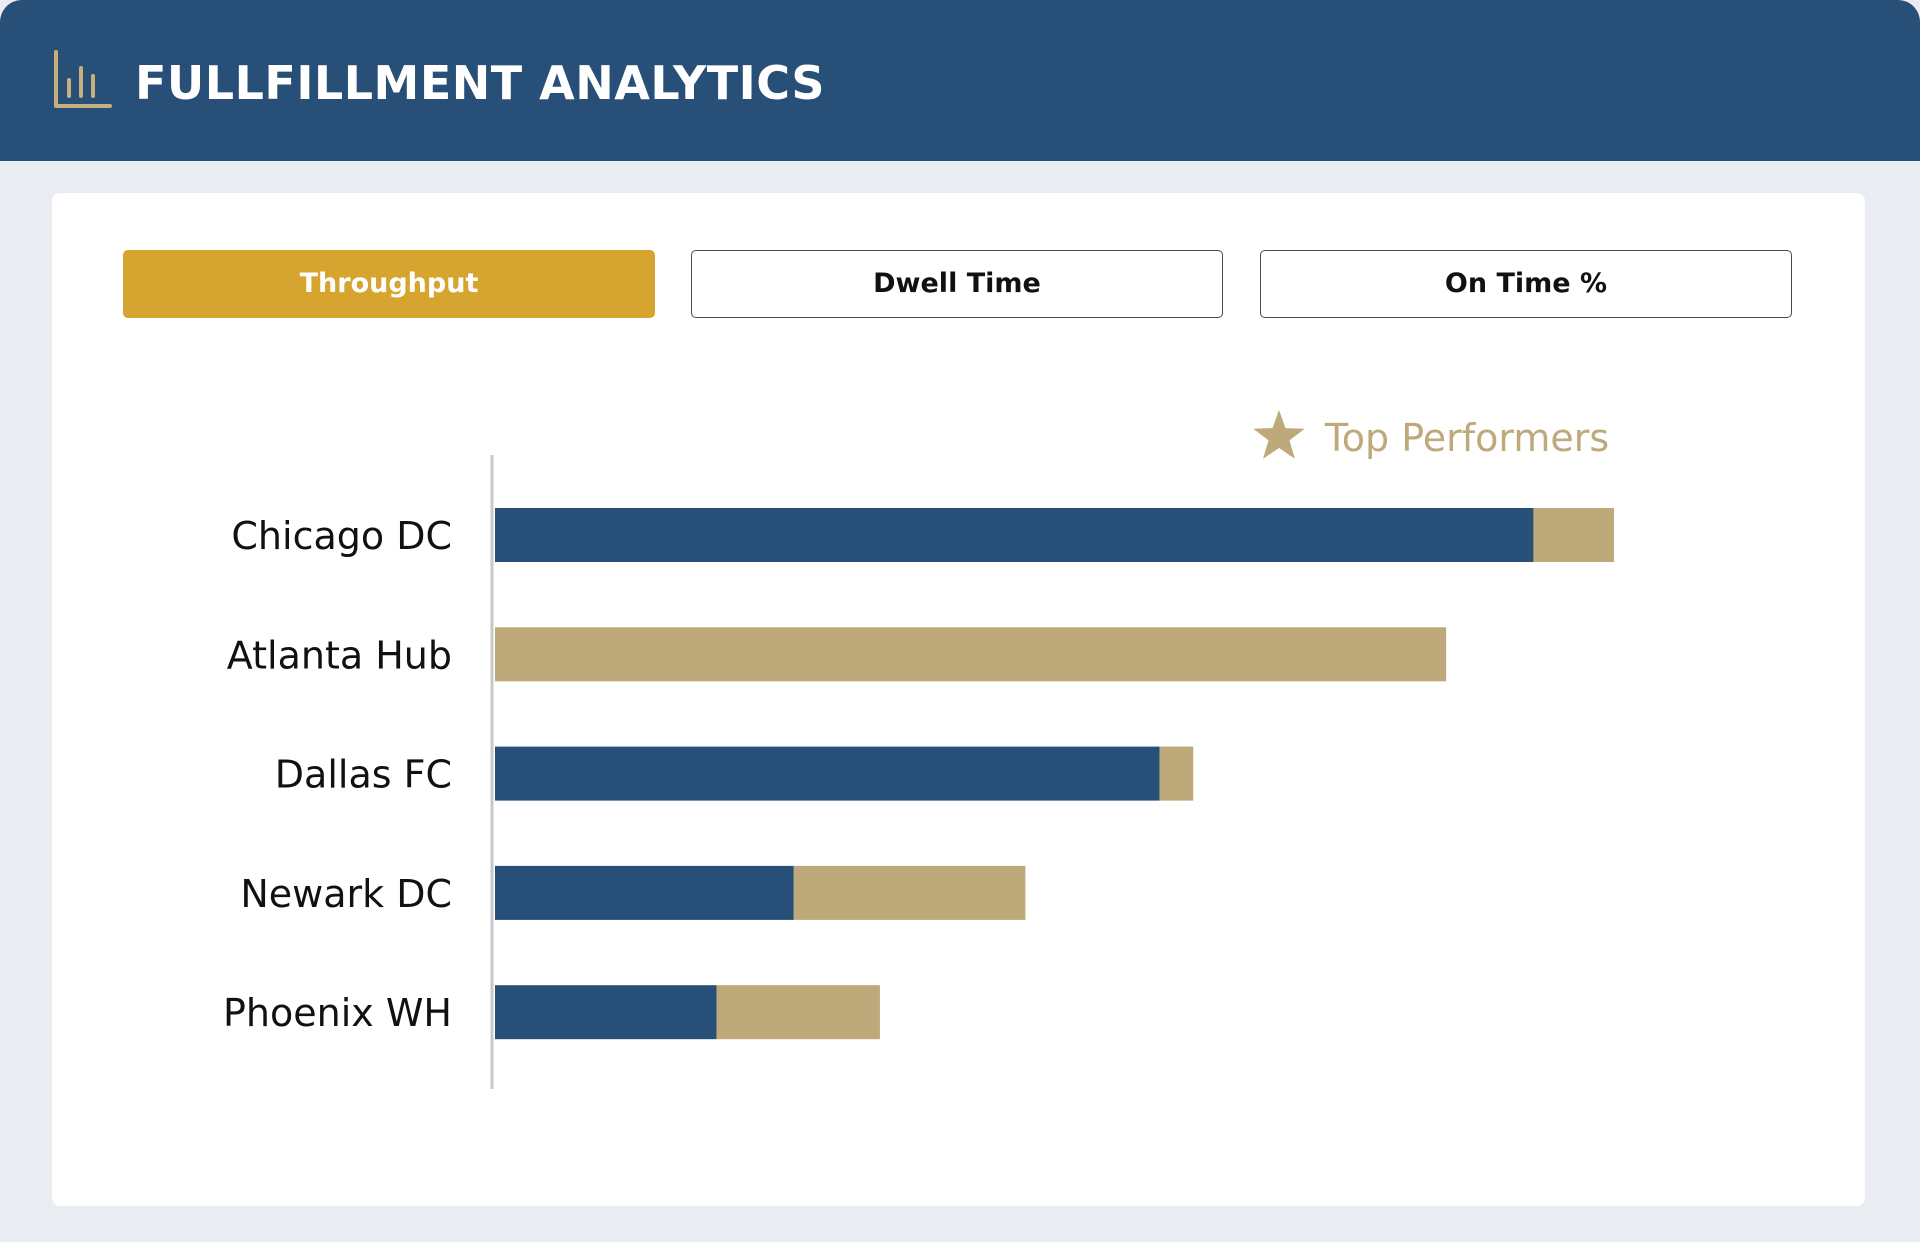 The image size is (1920, 1242). Describe the element at coordinates (1526, 284) in the screenshot. I see `tab-on-time: On Time %` at that location.